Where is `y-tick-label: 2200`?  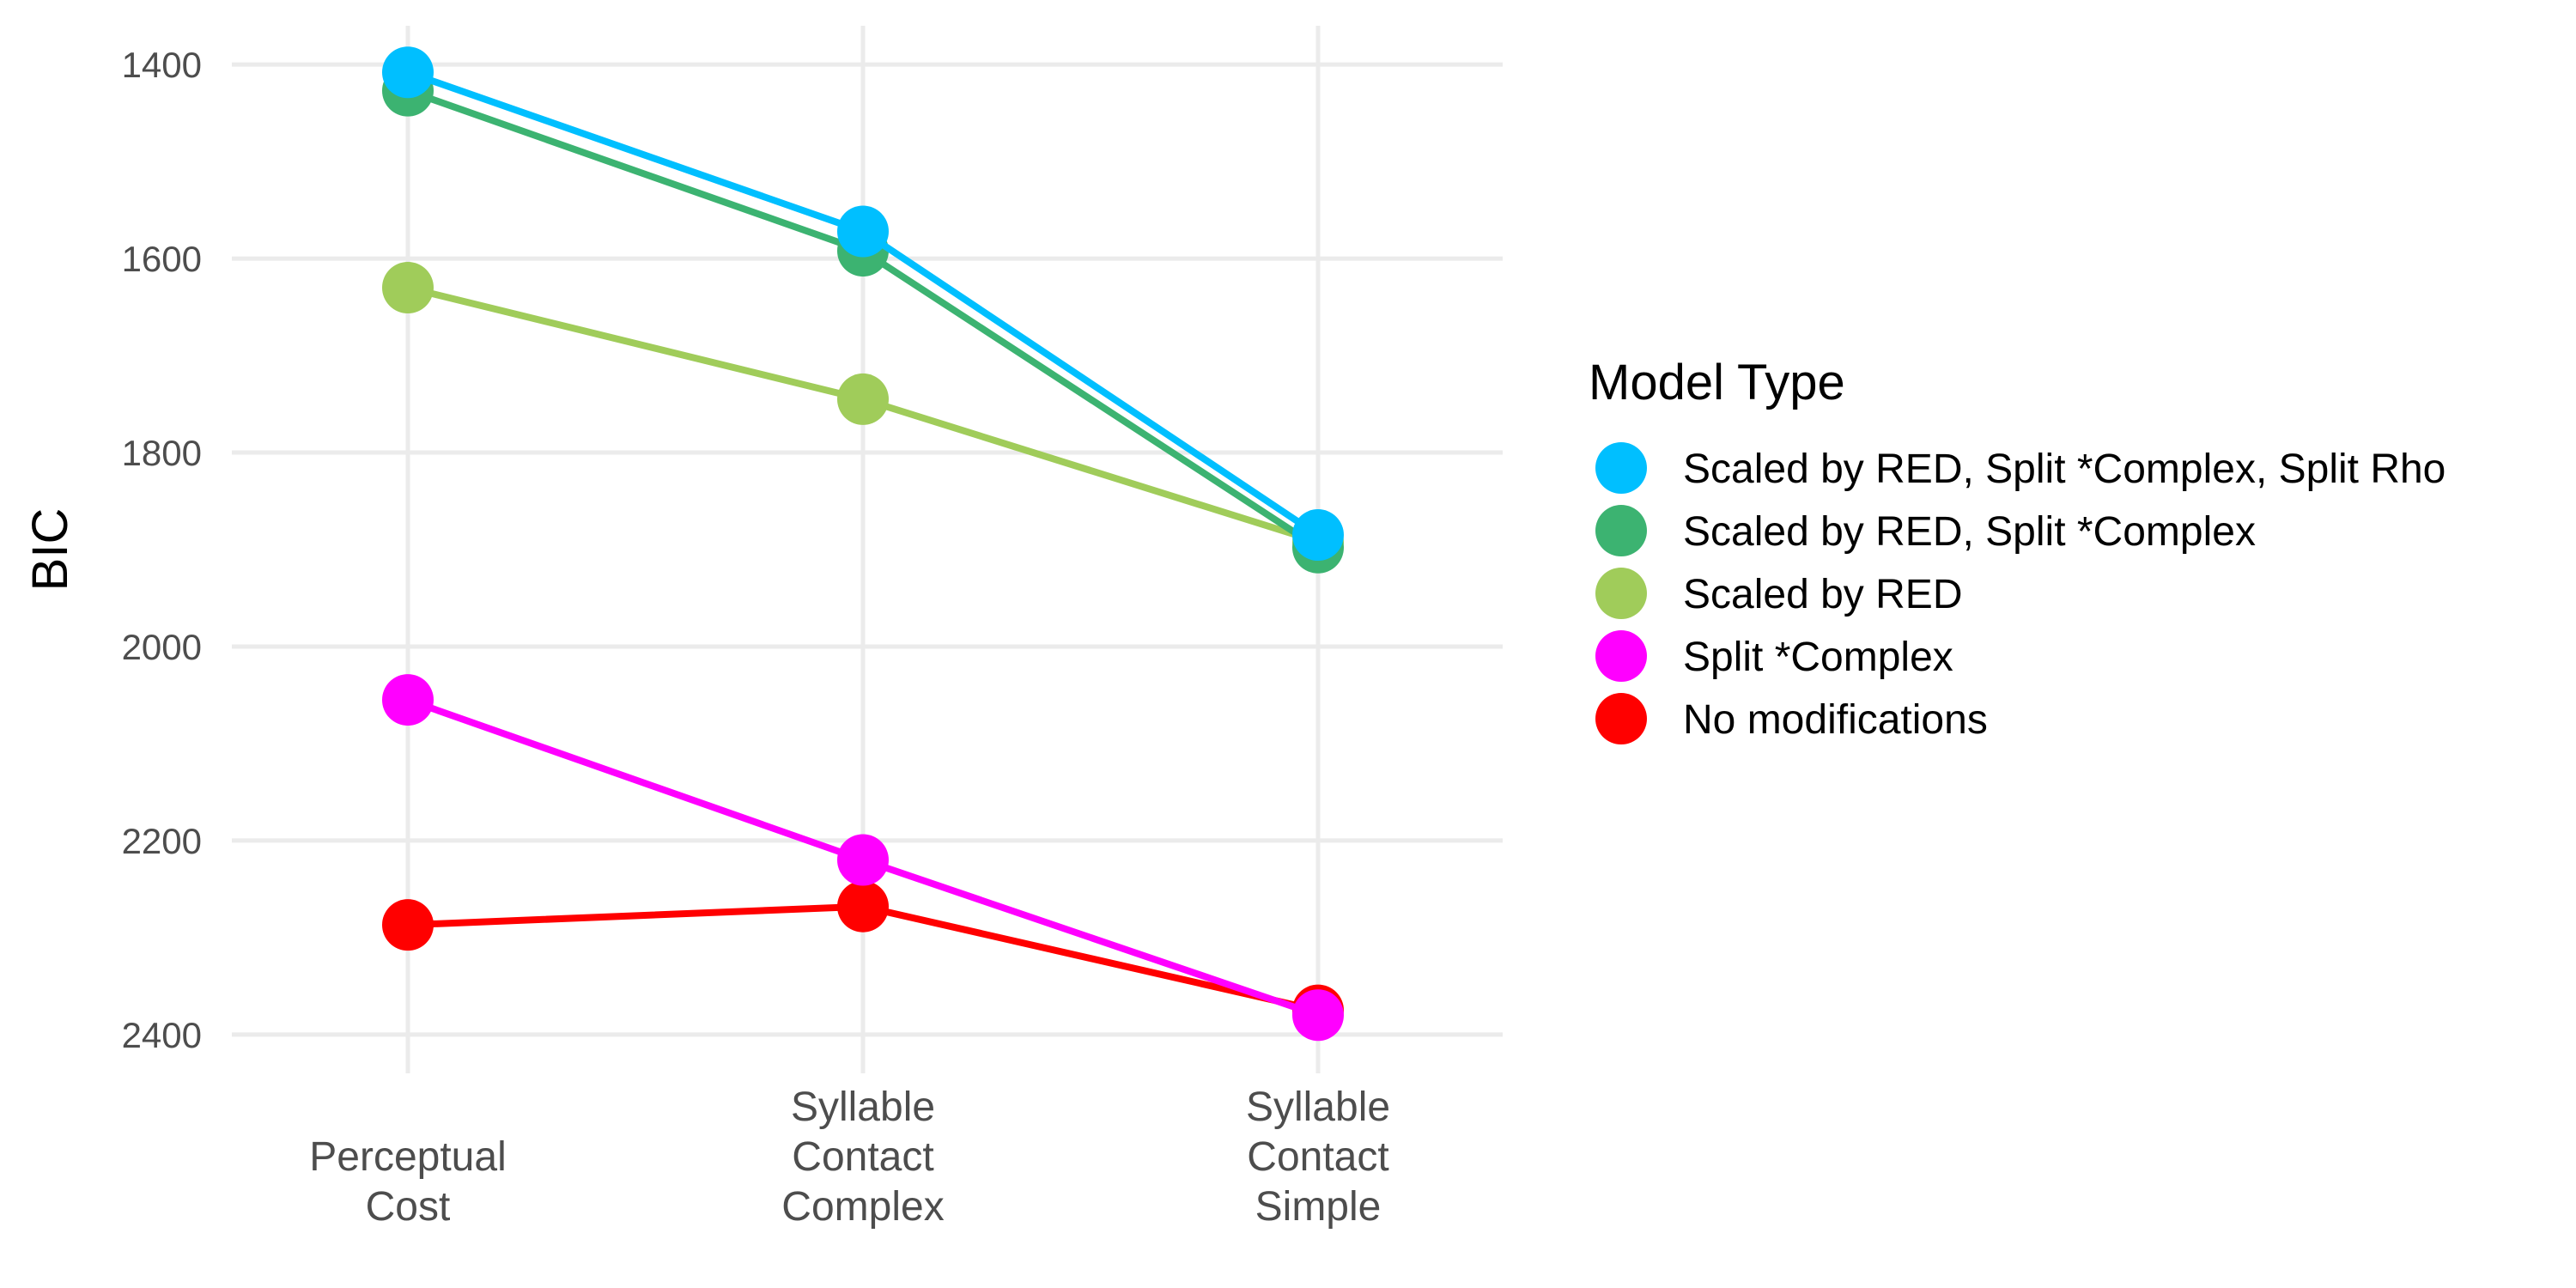
y-tick-label: 2200 is located at coordinates (162, 841).